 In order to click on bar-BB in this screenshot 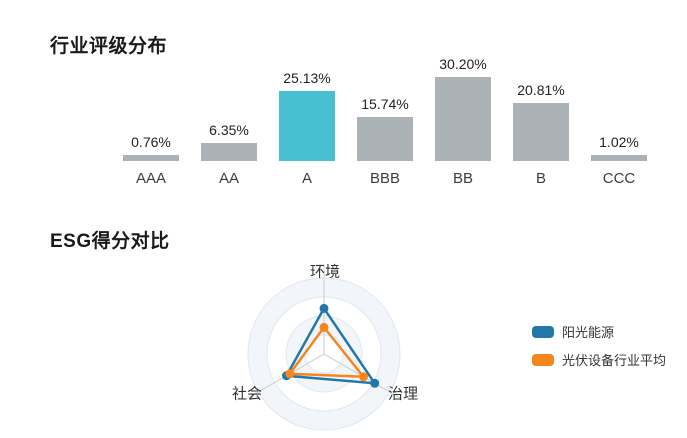, I will do `click(463, 119)`.